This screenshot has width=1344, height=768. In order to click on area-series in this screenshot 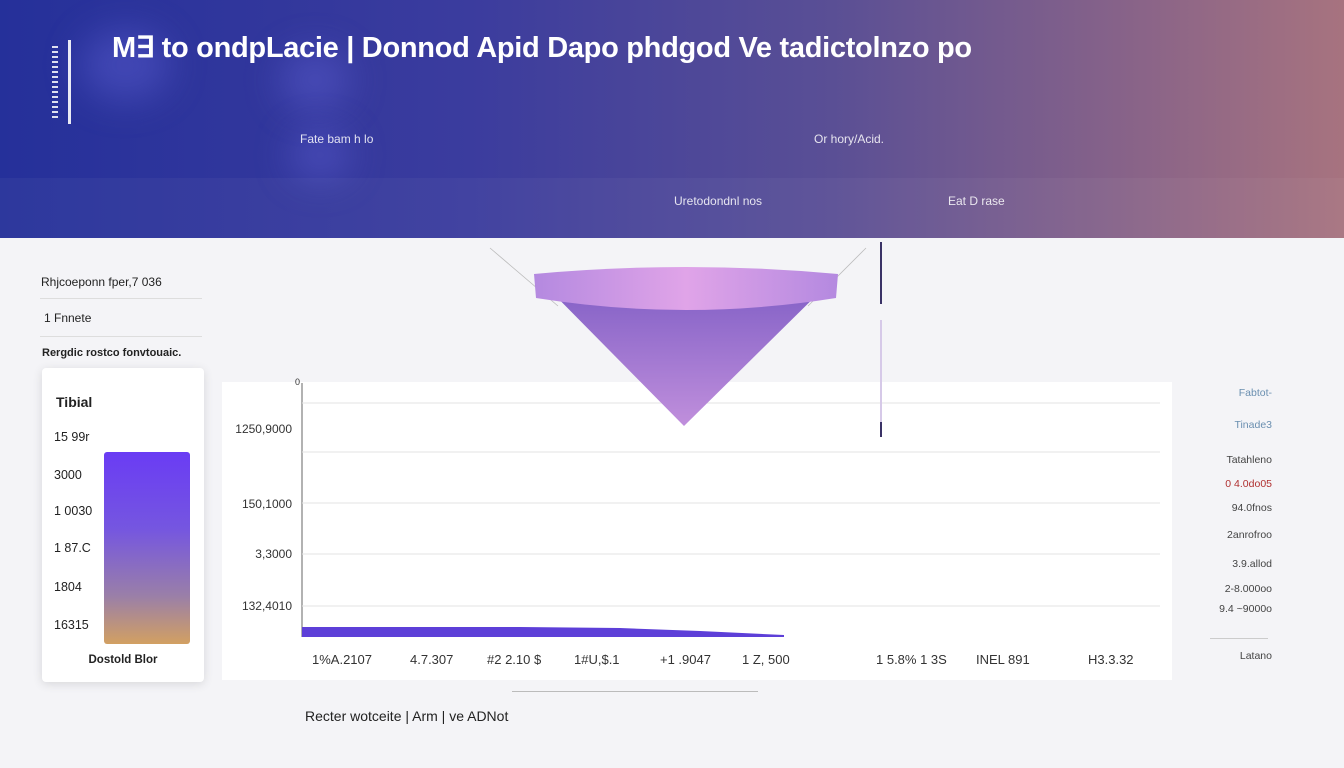, I will do `click(543, 632)`.